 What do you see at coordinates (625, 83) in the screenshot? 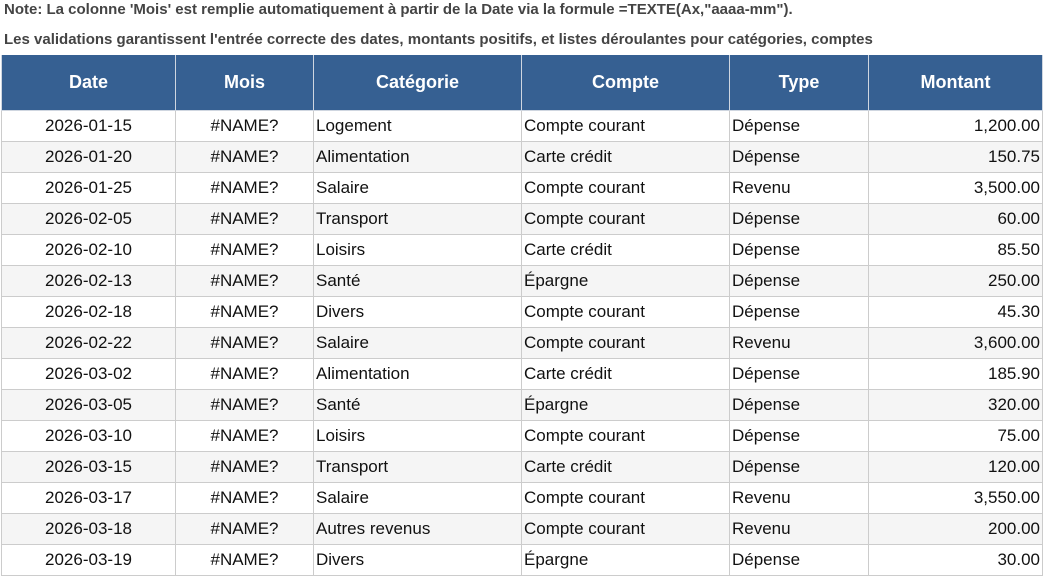
I see `column-header-compte: Compte` at bounding box center [625, 83].